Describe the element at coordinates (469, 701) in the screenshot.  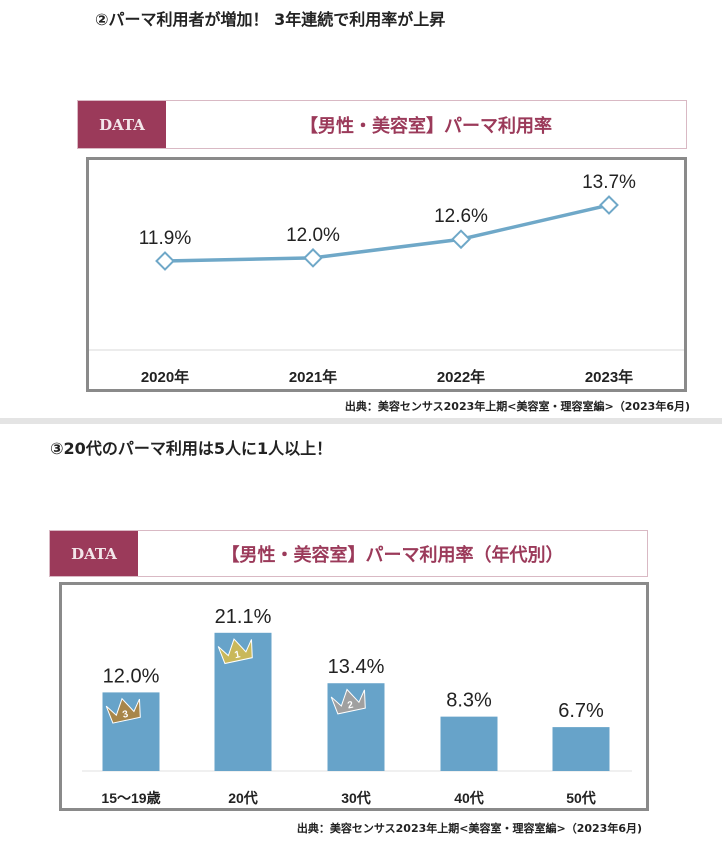
I see `data-label: 8.3%` at that location.